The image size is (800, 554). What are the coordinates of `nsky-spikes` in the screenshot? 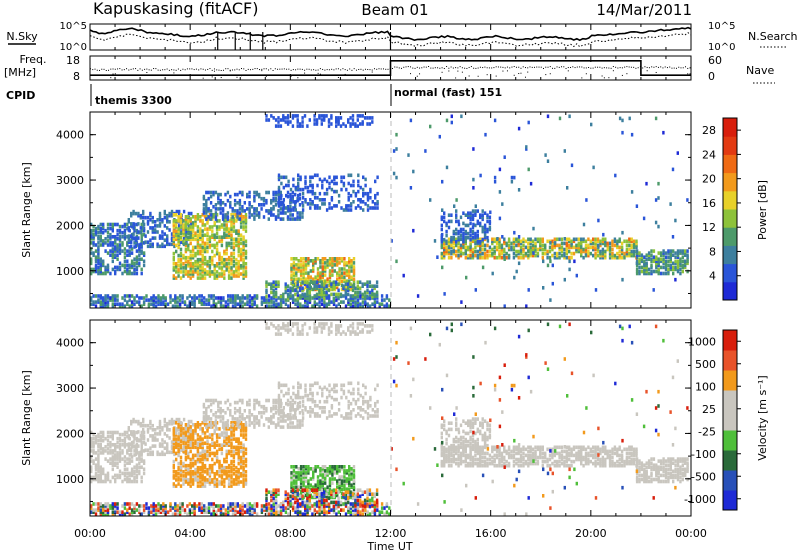 It's located at (304, 41).